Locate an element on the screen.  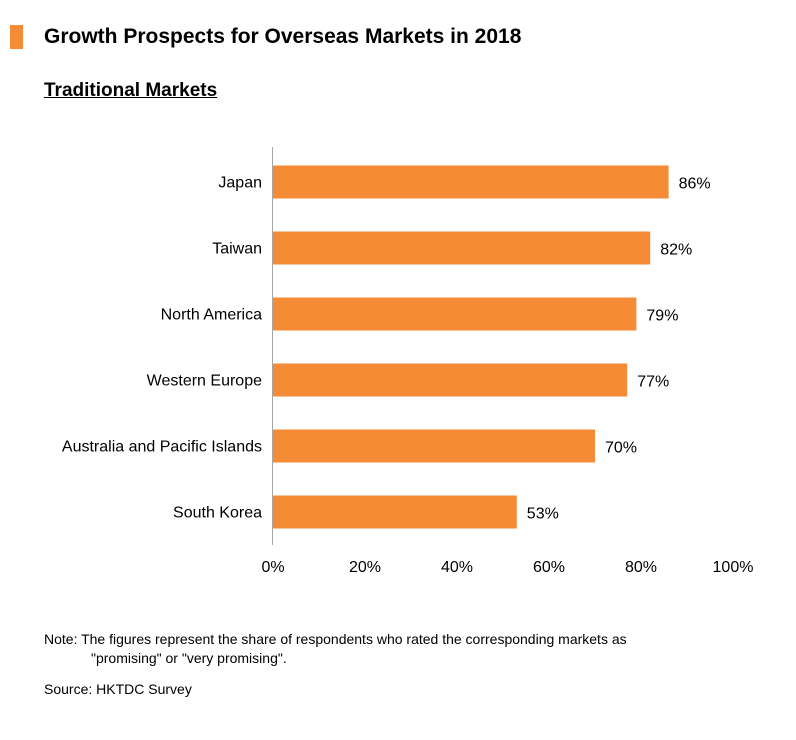
x-tick-label: 60% is located at coordinates (549, 567).